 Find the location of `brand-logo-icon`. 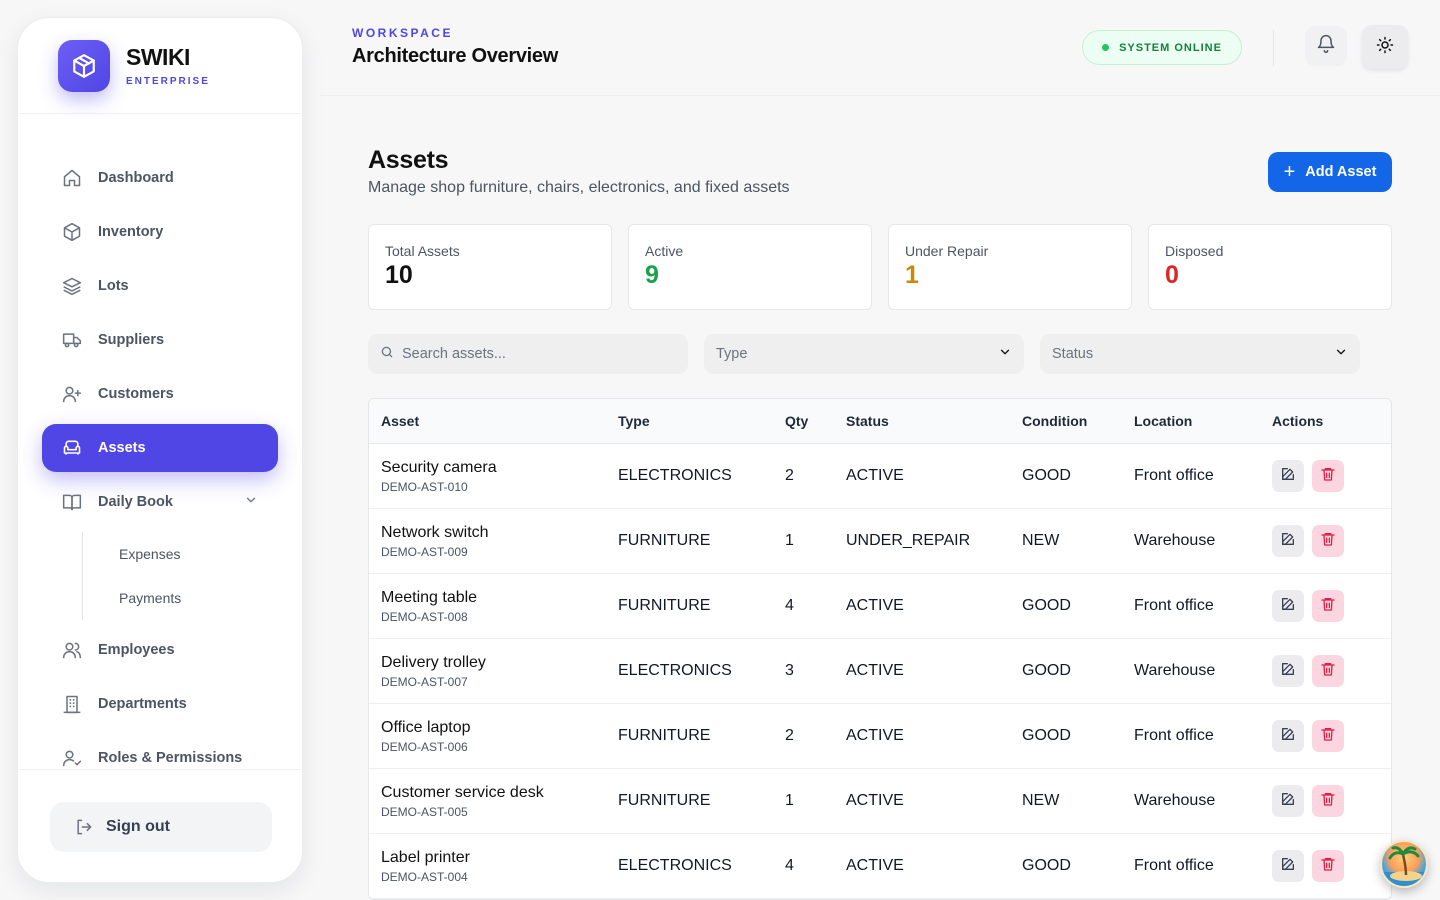

brand-logo-icon is located at coordinates (84, 65).